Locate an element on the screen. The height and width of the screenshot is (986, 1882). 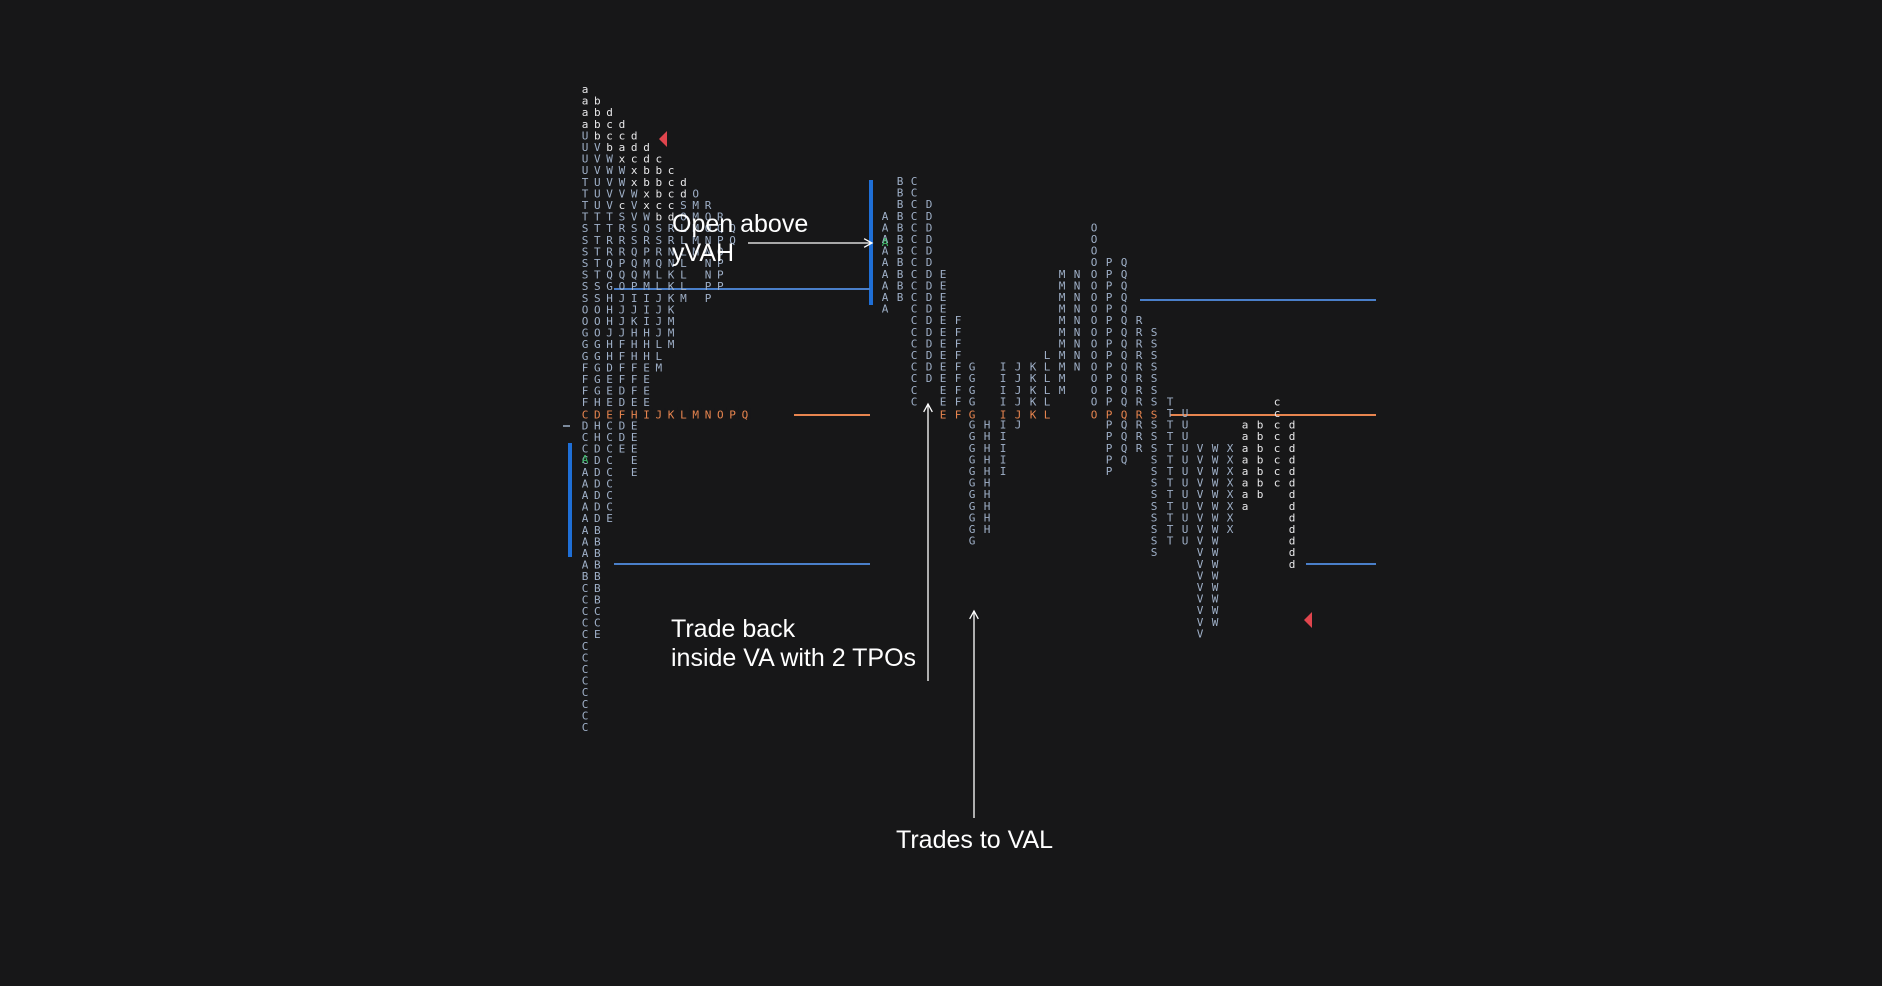
close-marker-icon is located at coordinates (1308, 620).